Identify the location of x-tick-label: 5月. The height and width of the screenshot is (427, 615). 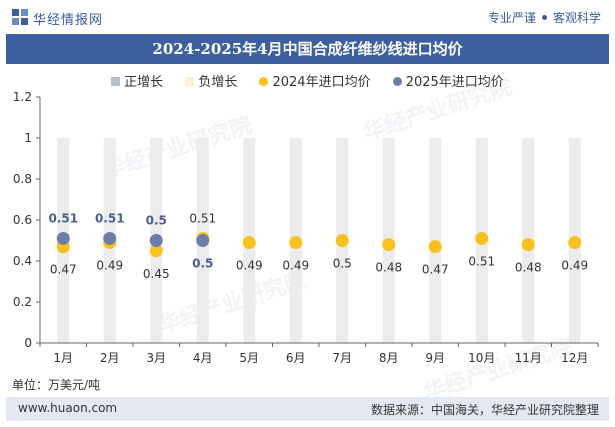
(249, 358).